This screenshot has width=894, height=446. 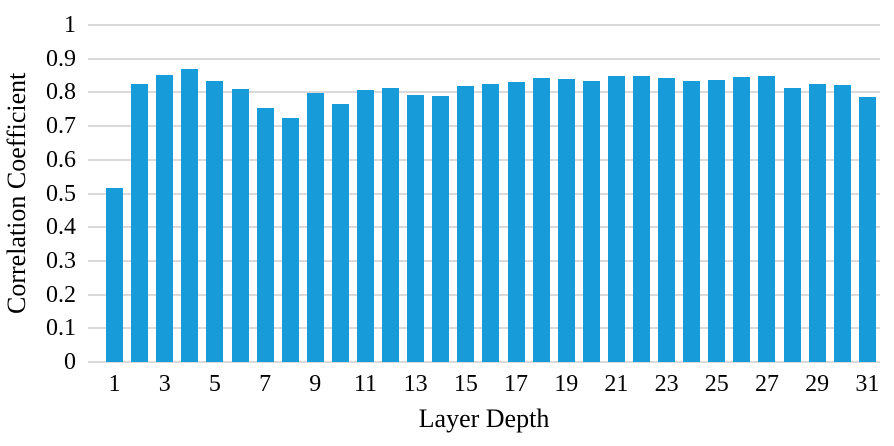 I want to click on y-tick-label: 0.3, so click(x=61, y=260).